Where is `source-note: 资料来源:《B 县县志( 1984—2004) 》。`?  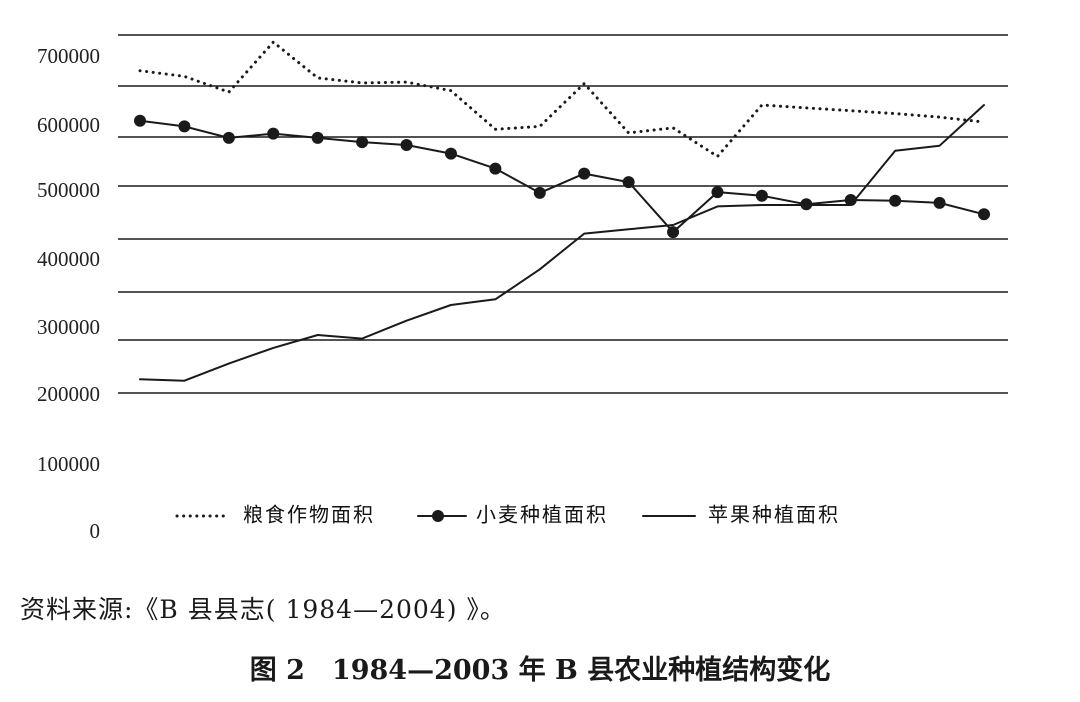 source-note: 资料来源:《B 县县志( 1984—2004) 》。 is located at coordinates (263, 609).